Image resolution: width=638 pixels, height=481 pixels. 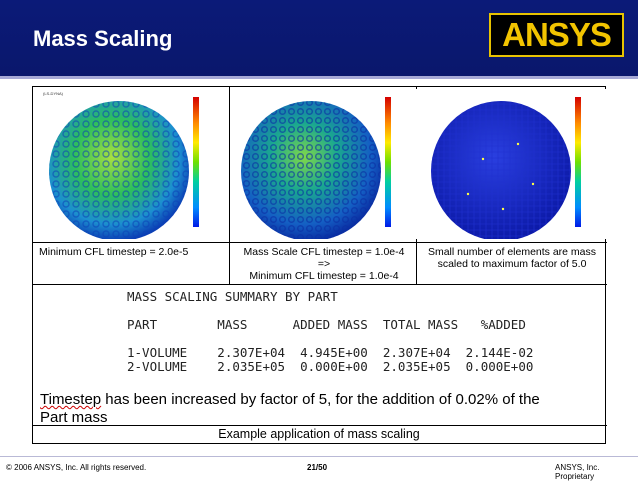 I want to click on ansys-logo: ANSYS, so click(x=556, y=35).